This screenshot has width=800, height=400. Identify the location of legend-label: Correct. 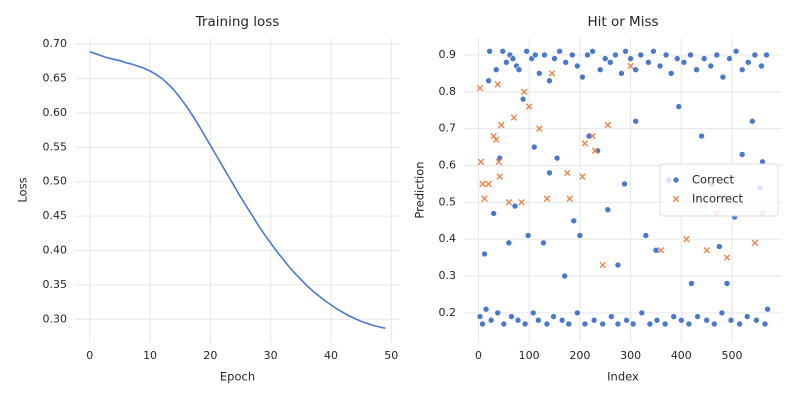
(713, 180).